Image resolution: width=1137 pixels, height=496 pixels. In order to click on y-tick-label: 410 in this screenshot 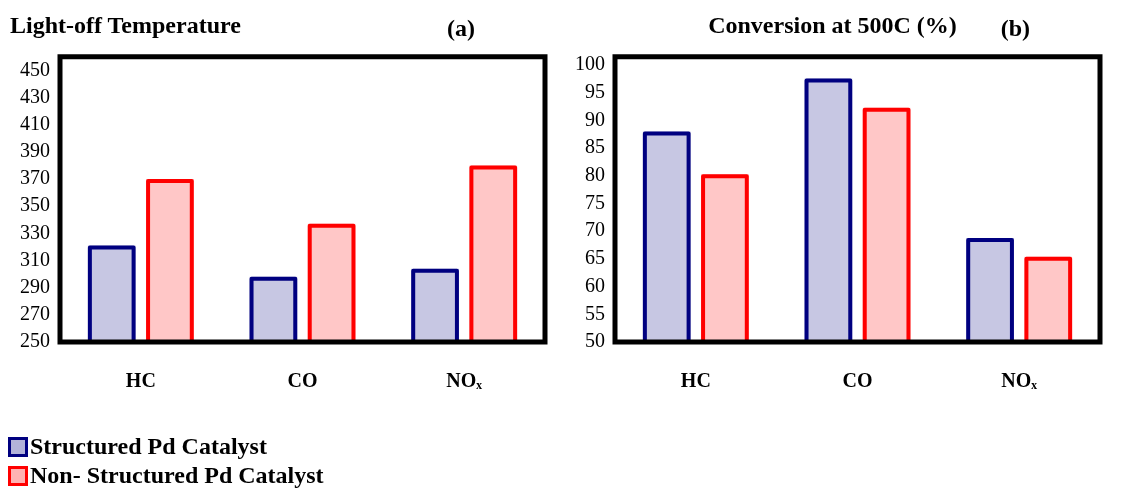, I will do `click(35, 122)`.